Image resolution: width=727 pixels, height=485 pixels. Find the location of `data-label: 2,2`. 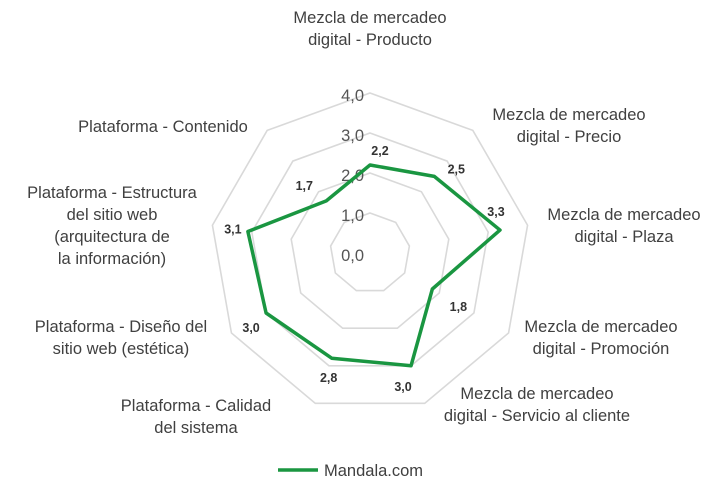

data-label: 2,2 is located at coordinates (379, 151).